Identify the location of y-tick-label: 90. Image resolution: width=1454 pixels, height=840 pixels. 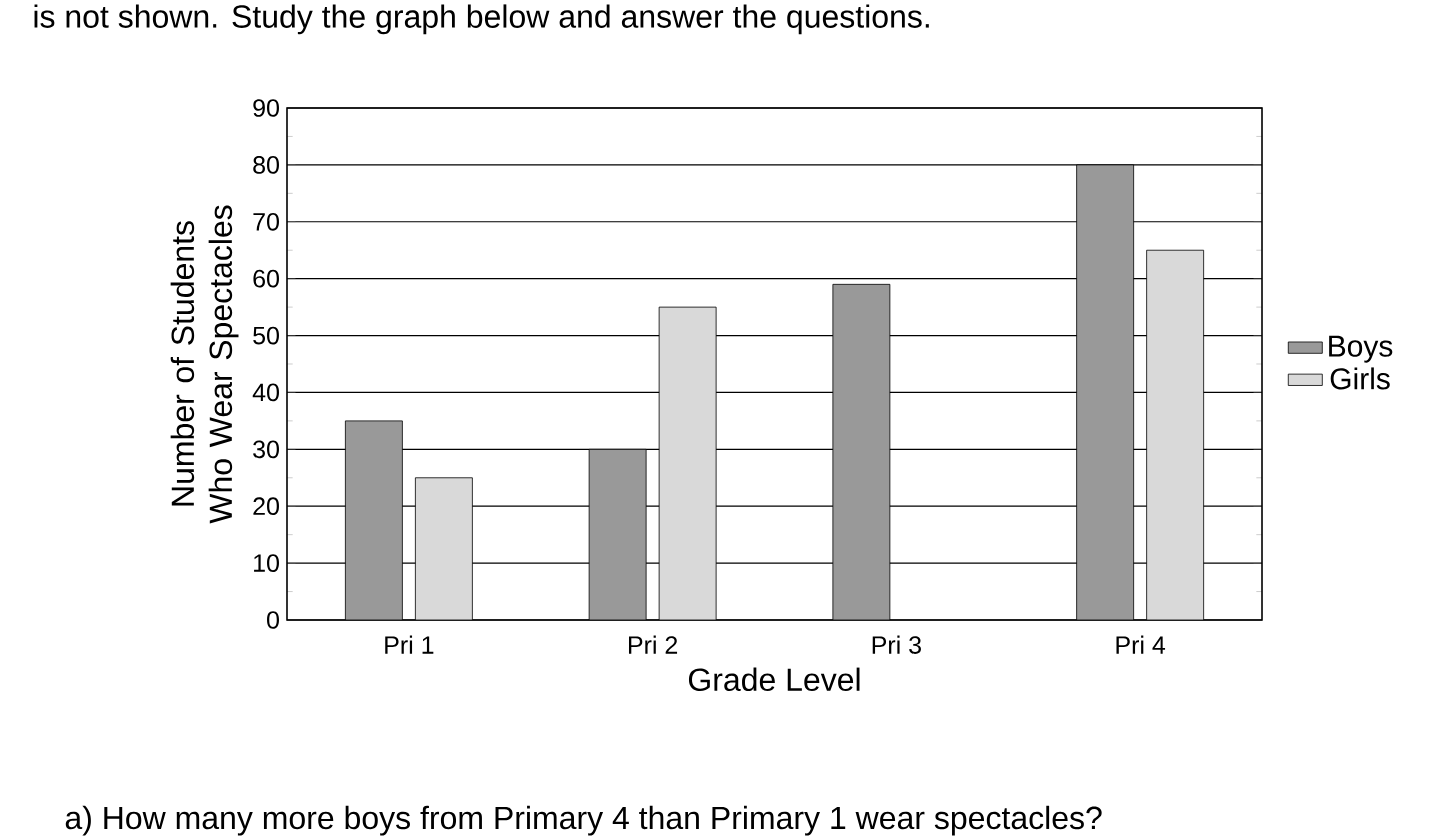
(266, 108).